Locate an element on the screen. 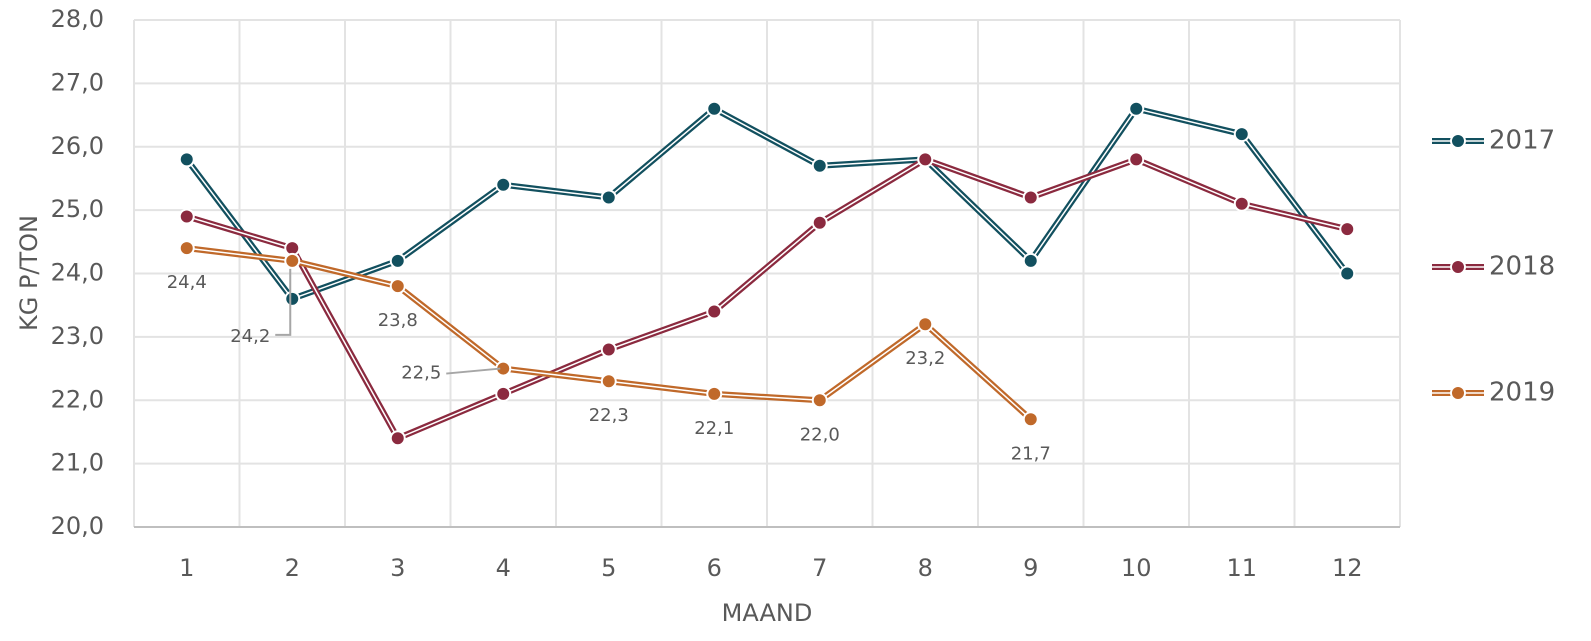  x-tick-label: 3 is located at coordinates (397, 568).